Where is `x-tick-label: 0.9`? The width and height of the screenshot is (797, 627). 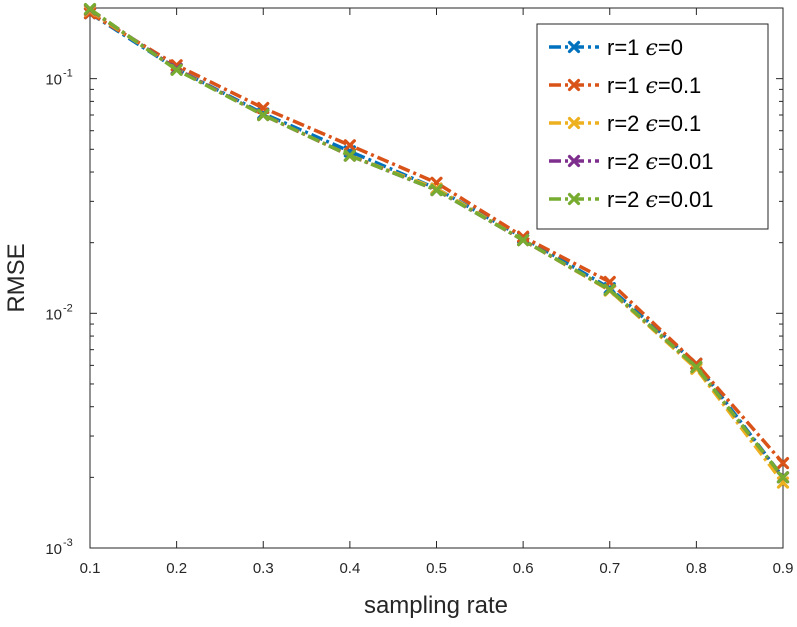
x-tick-label: 0.9 is located at coordinates (783, 568).